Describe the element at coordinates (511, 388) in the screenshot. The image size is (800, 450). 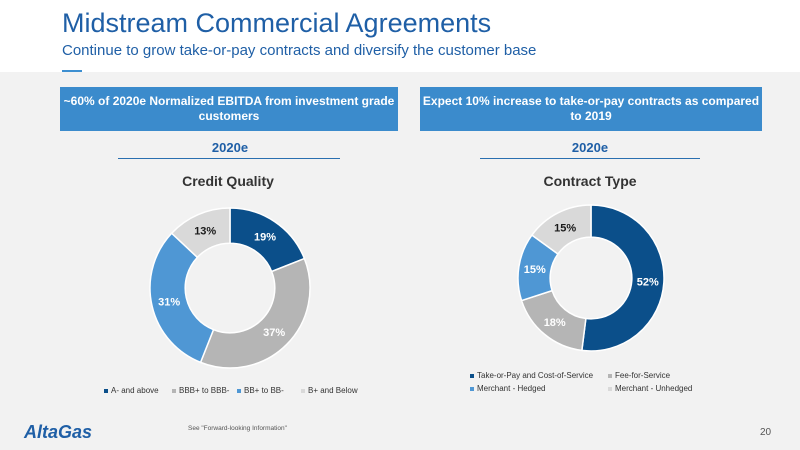
I see `legend-label: Merchant - Hedged` at that location.